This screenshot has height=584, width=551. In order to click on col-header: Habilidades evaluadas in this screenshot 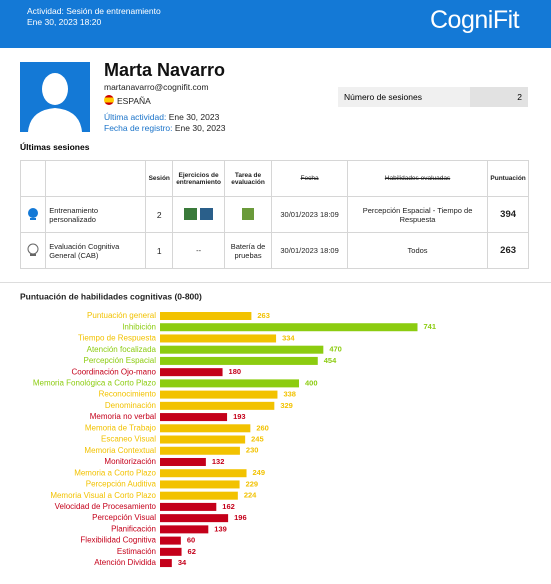, I will do `click(417, 178)`.